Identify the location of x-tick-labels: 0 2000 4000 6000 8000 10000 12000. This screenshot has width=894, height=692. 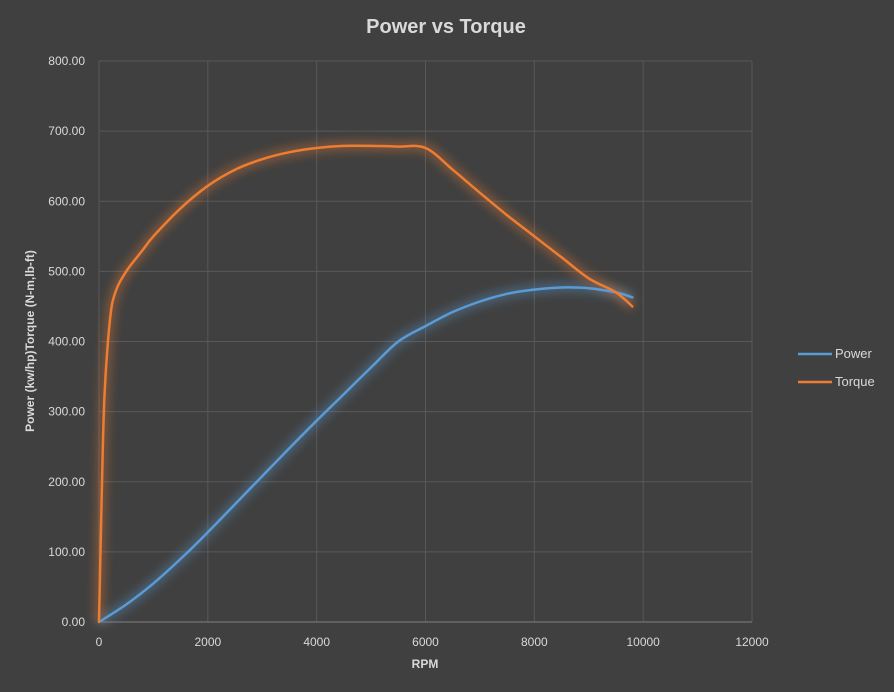
(432, 642).